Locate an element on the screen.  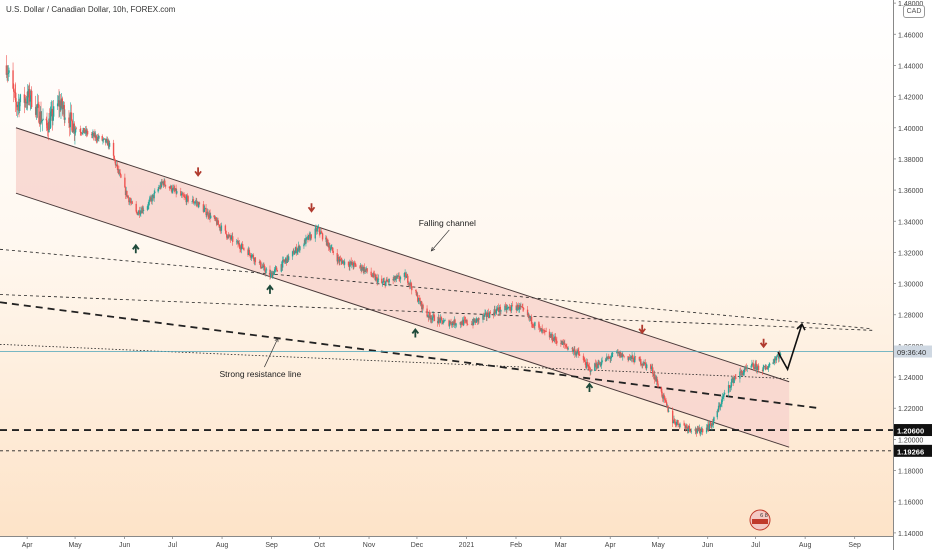
watermark-text: 6 8 is located at coordinates (764, 516).